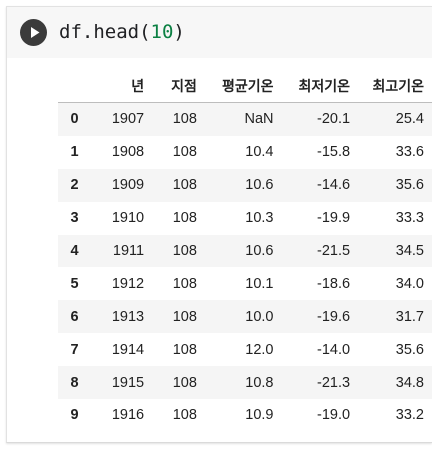 Image resolution: width=432 pixels, height=449 pixels. I want to click on column-header-max-temp: 최고기온, so click(396, 86).